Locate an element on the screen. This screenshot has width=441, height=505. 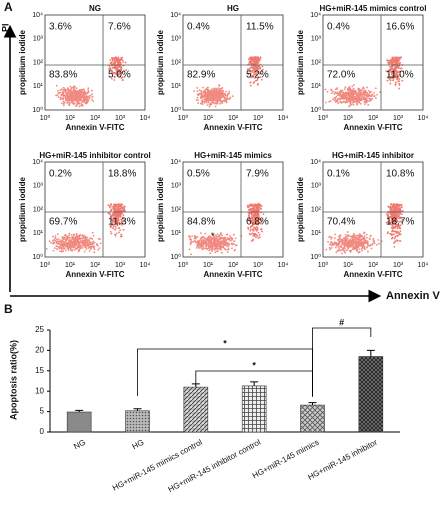
quadrant-percent: 7.6% is located at coordinates (119, 27).